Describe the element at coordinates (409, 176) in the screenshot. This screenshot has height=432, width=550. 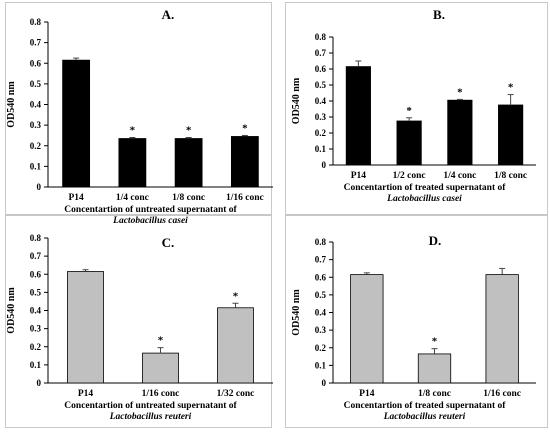
I see `x-tick-label: 1/2 conc` at that location.